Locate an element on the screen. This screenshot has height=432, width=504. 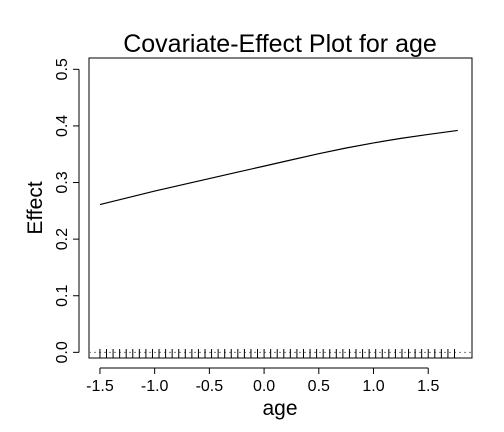
x-tick-label: -1.0 is located at coordinates (155, 386).